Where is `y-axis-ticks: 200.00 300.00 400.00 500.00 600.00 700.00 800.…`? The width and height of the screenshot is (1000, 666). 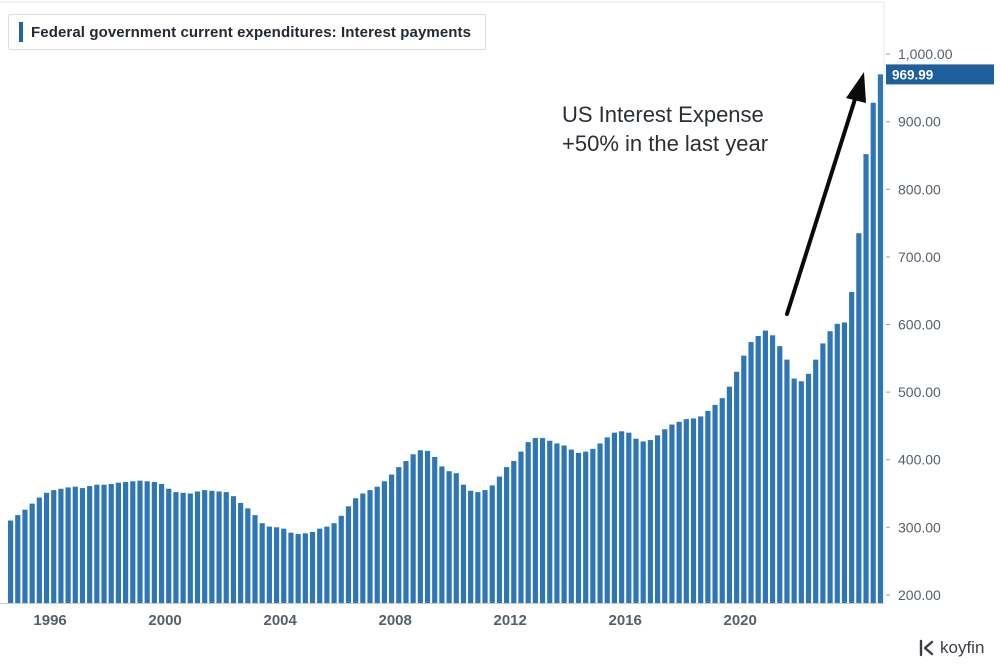
y-axis-ticks: 200.00 300.00 400.00 500.00 600.00 700.00 800.… is located at coordinates (919, 324).